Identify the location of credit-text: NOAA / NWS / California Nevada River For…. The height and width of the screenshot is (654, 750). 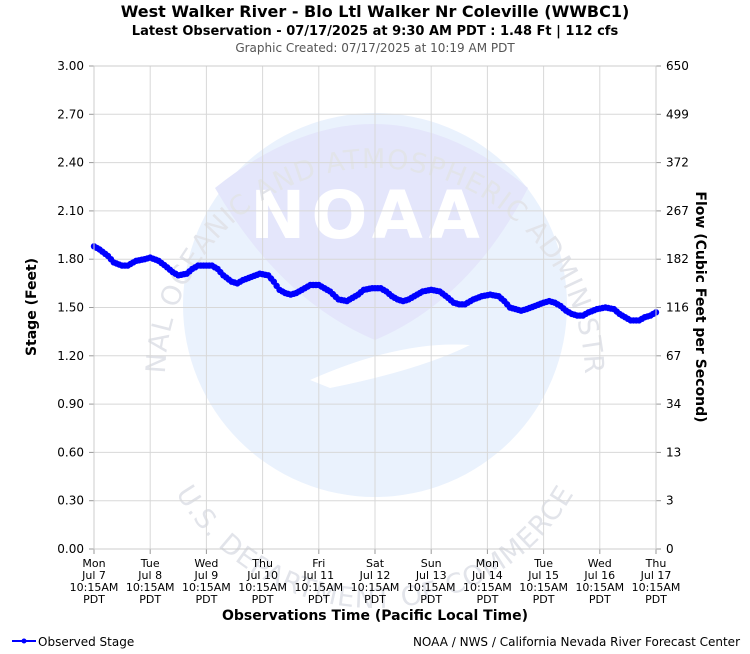
(576, 642).